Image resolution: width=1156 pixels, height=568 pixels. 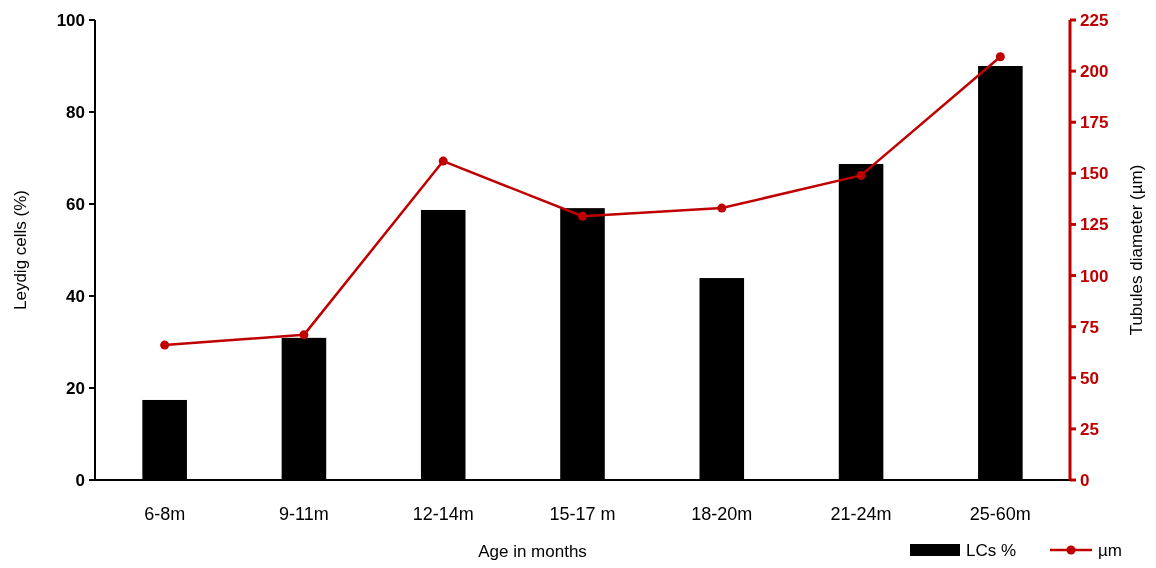 What do you see at coordinates (75, 112) in the screenshot?
I see `y-tick-label: 80` at bounding box center [75, 112].